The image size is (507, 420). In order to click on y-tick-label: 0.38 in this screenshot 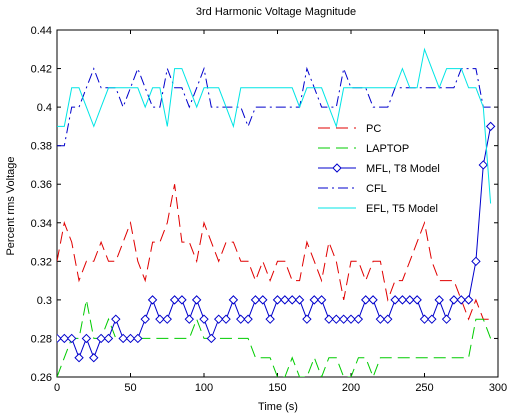, I will do `click(41, 147)`.